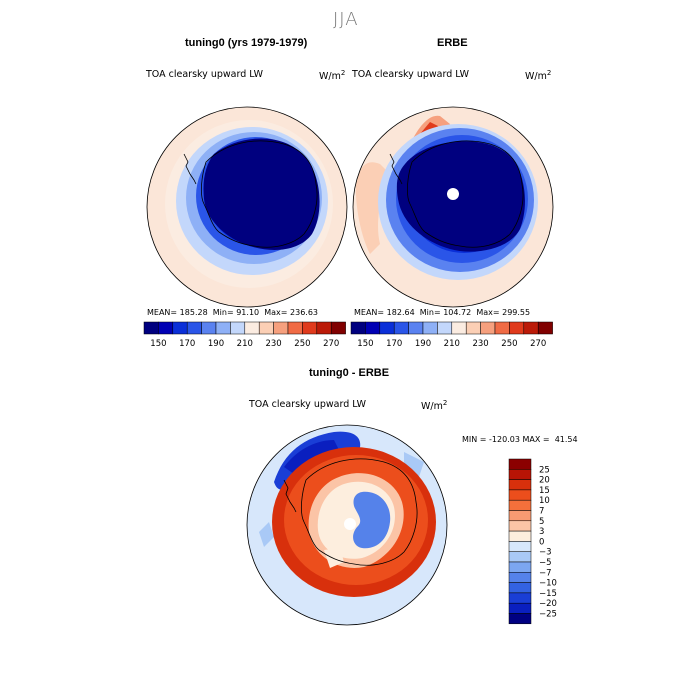 Image resolution: width=700 pixels, height=700 pixels. Describe the element at coordinates (520, 439) in the screenshot. I see `panel-stats-diff: MIN = -120.03 MAX = 41.54` at that location.